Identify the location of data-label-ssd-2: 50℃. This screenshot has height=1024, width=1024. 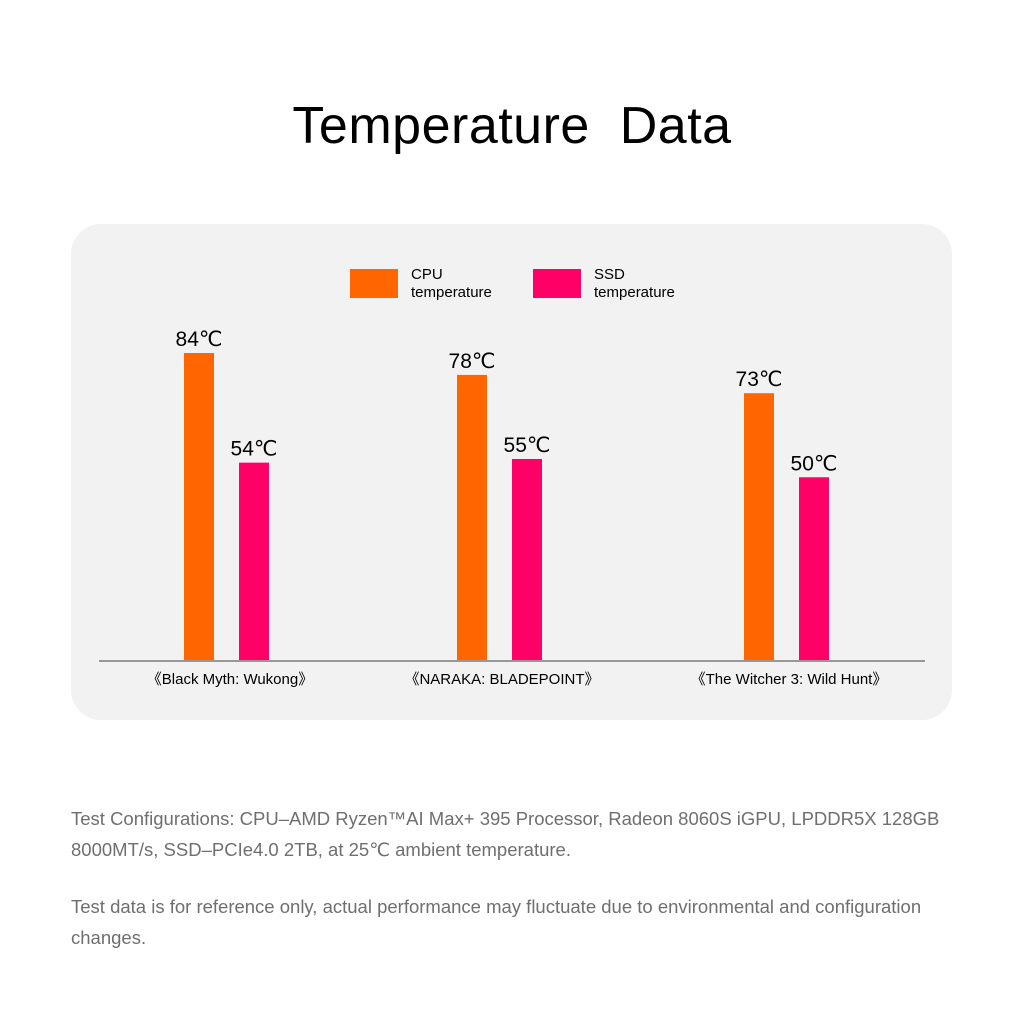
(814, 463).